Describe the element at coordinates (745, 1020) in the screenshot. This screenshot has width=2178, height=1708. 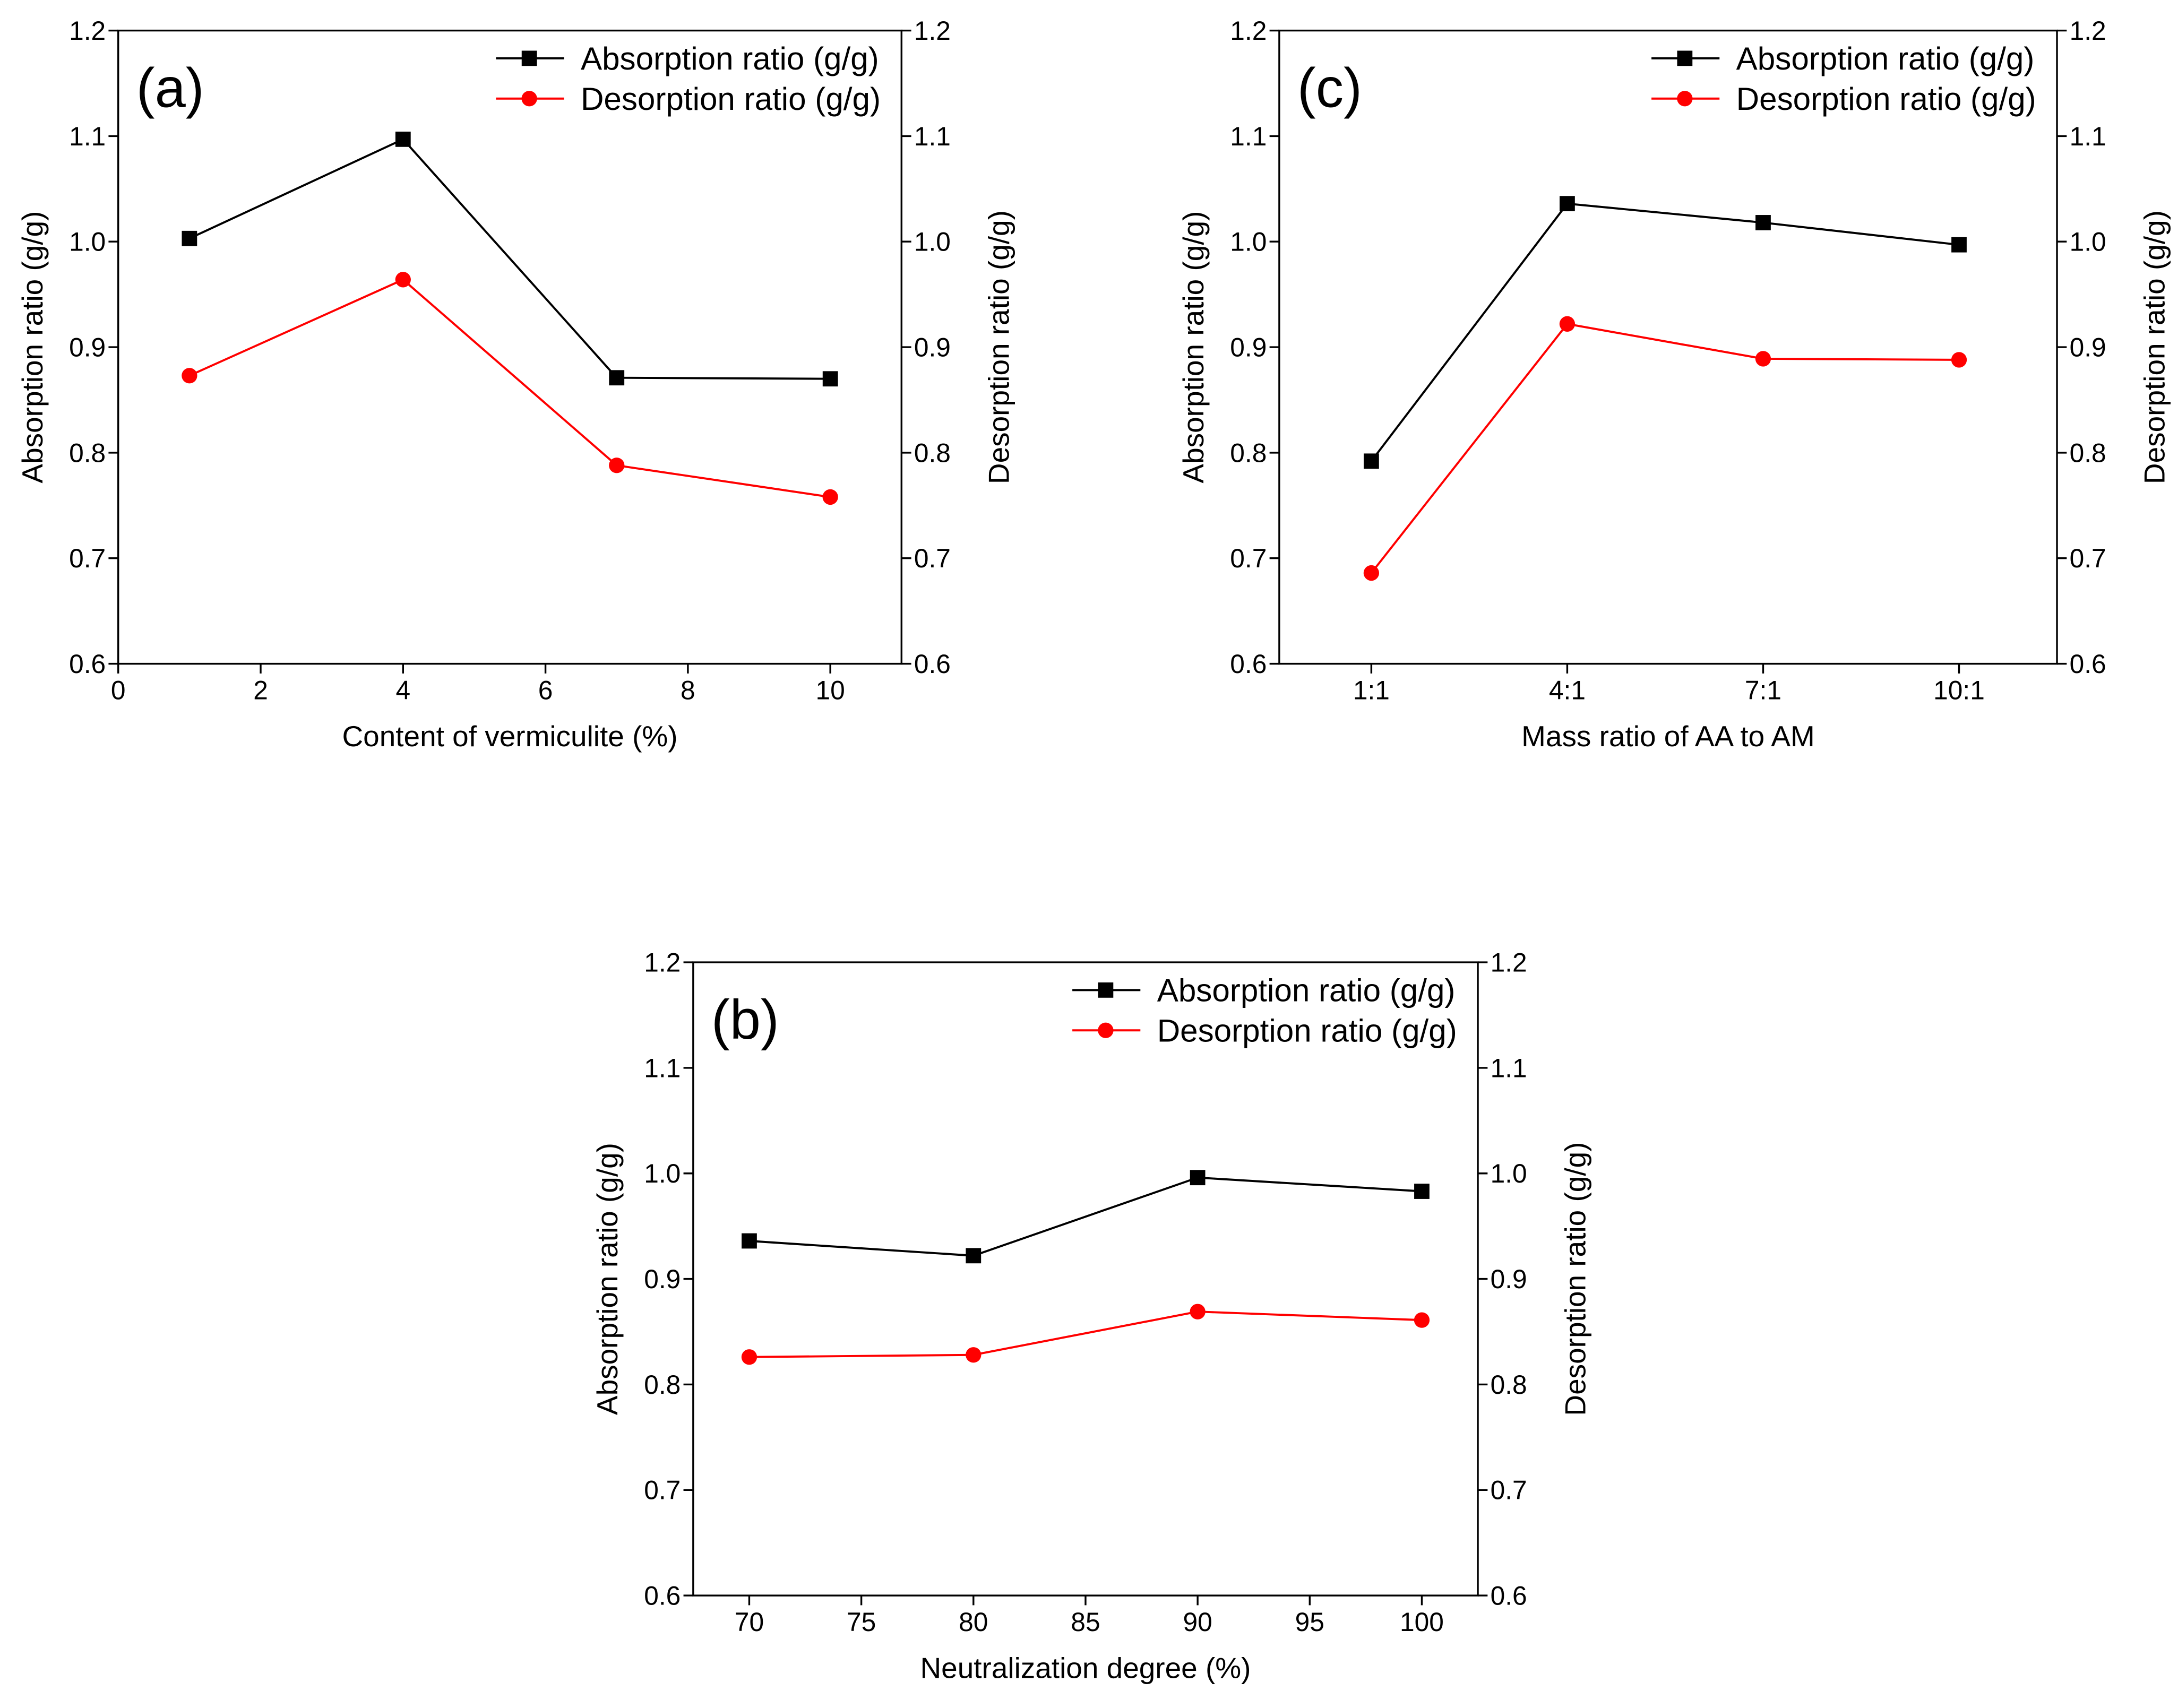
I see `panel-label: (b)` at that location.